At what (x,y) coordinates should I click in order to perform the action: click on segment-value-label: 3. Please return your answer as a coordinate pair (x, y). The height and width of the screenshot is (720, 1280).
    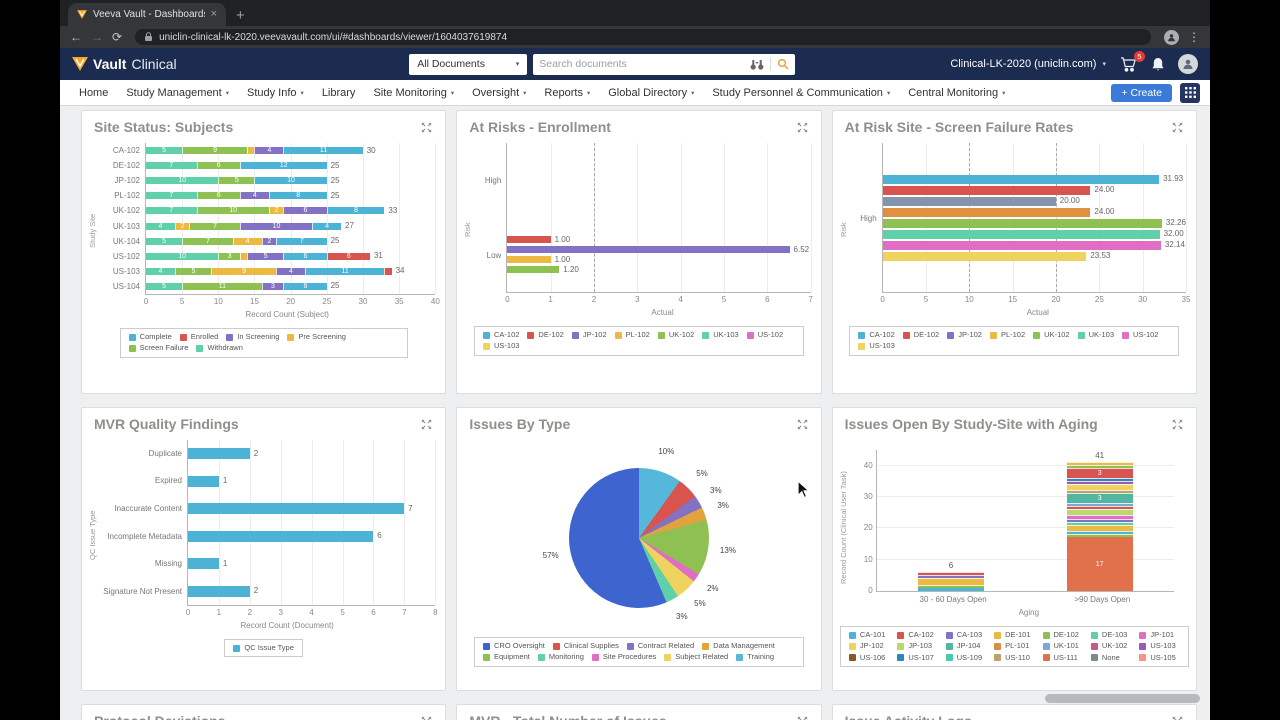
    Looking at the image, I should click on (229, 256).